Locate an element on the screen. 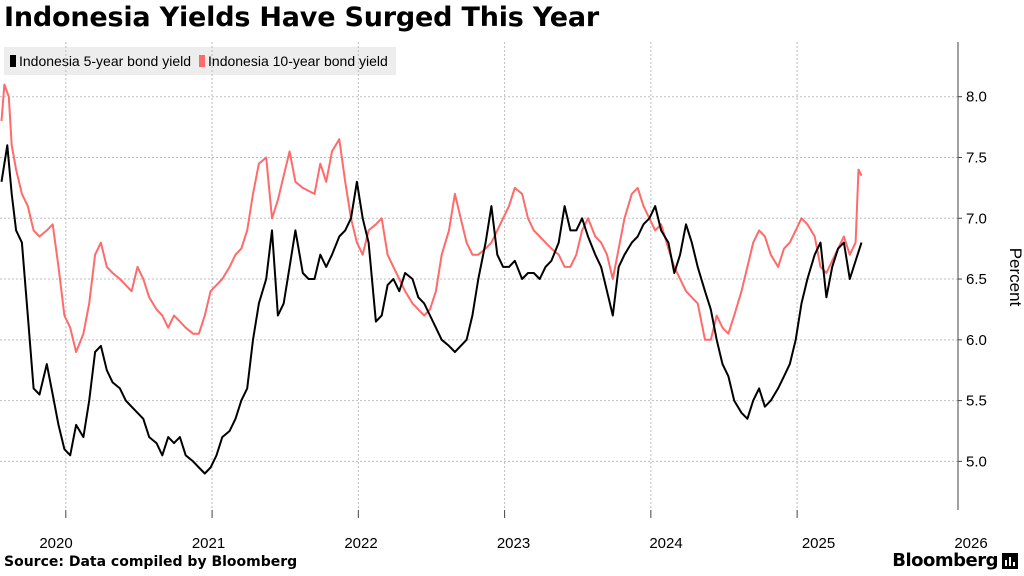 The width and height of the screenshot is (1024, 576). y-tick-label: 7.5 is located at coordinates (976, 157).